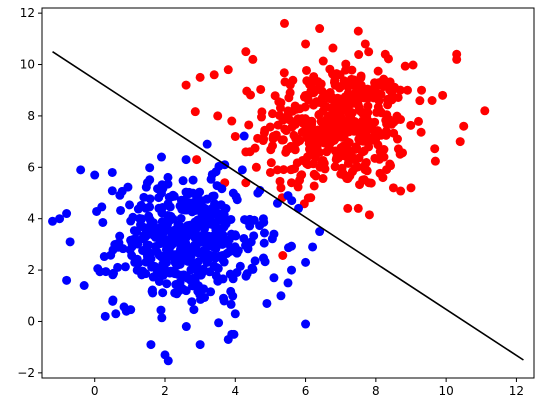 The image size is (546, 413). I want to click on y-axis-ticks: −2 0 2 4 6 8 10 12, so click(29, 193).